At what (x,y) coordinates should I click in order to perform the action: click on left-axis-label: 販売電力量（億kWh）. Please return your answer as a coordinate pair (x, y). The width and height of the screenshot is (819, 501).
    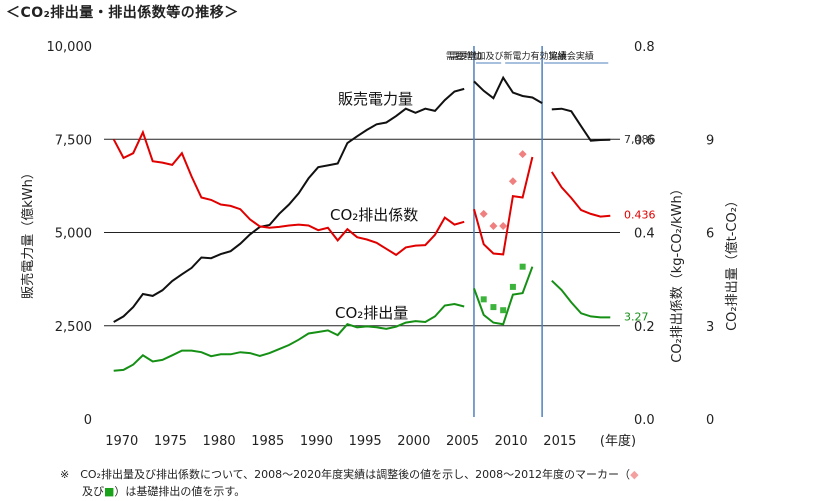
    Looking at the image, I should click on (28, 232).